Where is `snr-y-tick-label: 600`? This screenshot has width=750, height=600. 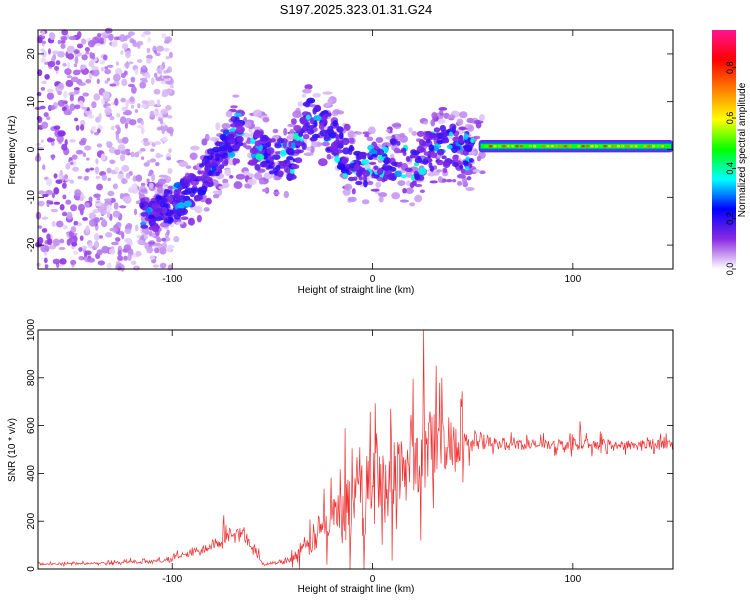
snr-y-tick-label: 600 is located at coordinates (31, 425).